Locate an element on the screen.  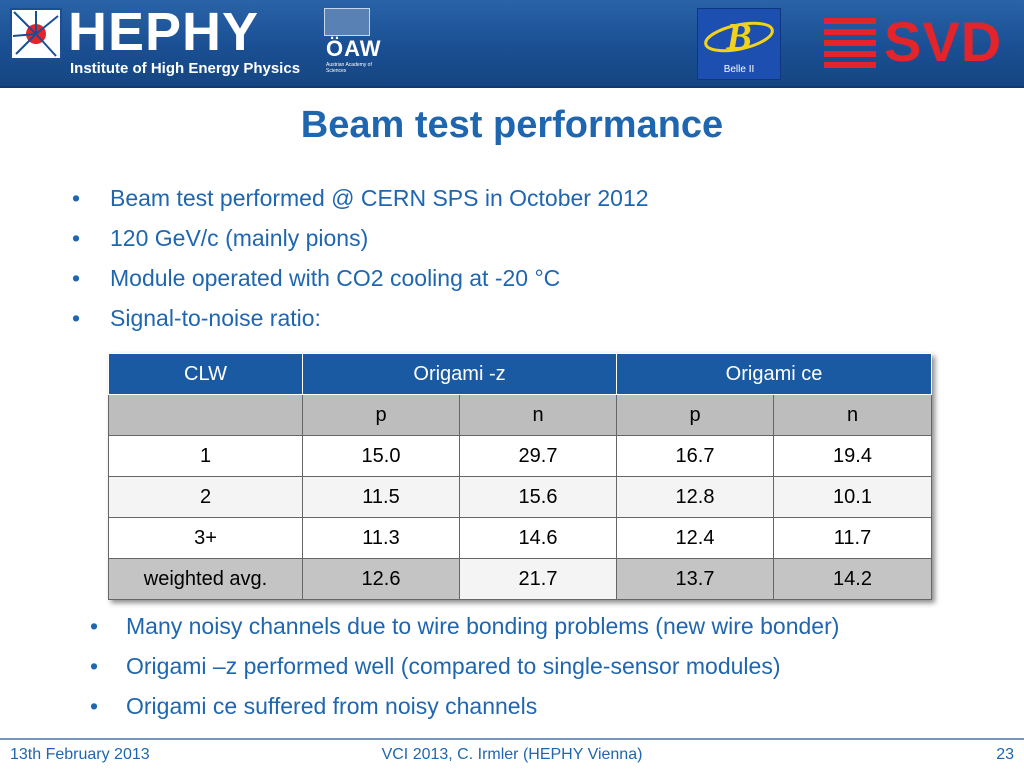
table-cell: 21.7 is located at coordinates (538, 579).